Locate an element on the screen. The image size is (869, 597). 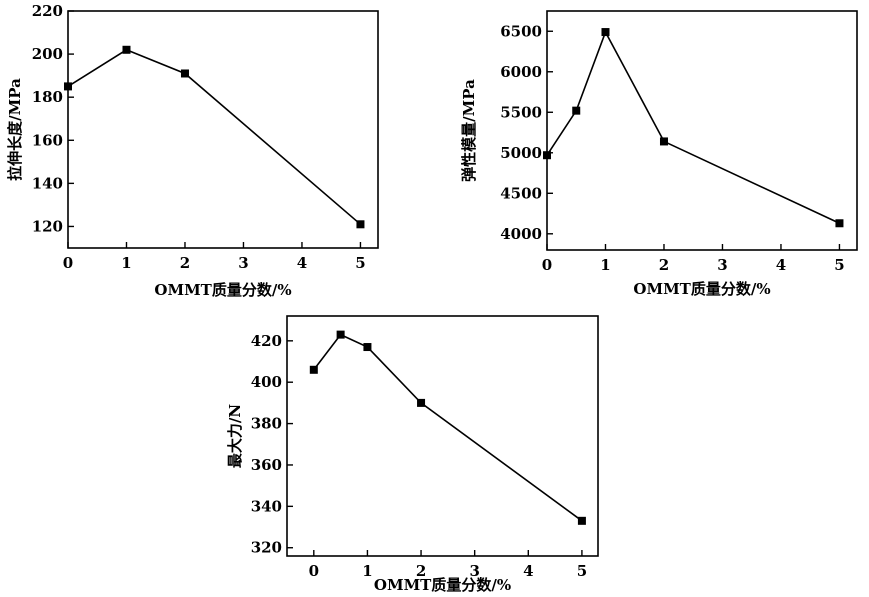
y-tick-label: 120 is located at coordinates (47, 226).